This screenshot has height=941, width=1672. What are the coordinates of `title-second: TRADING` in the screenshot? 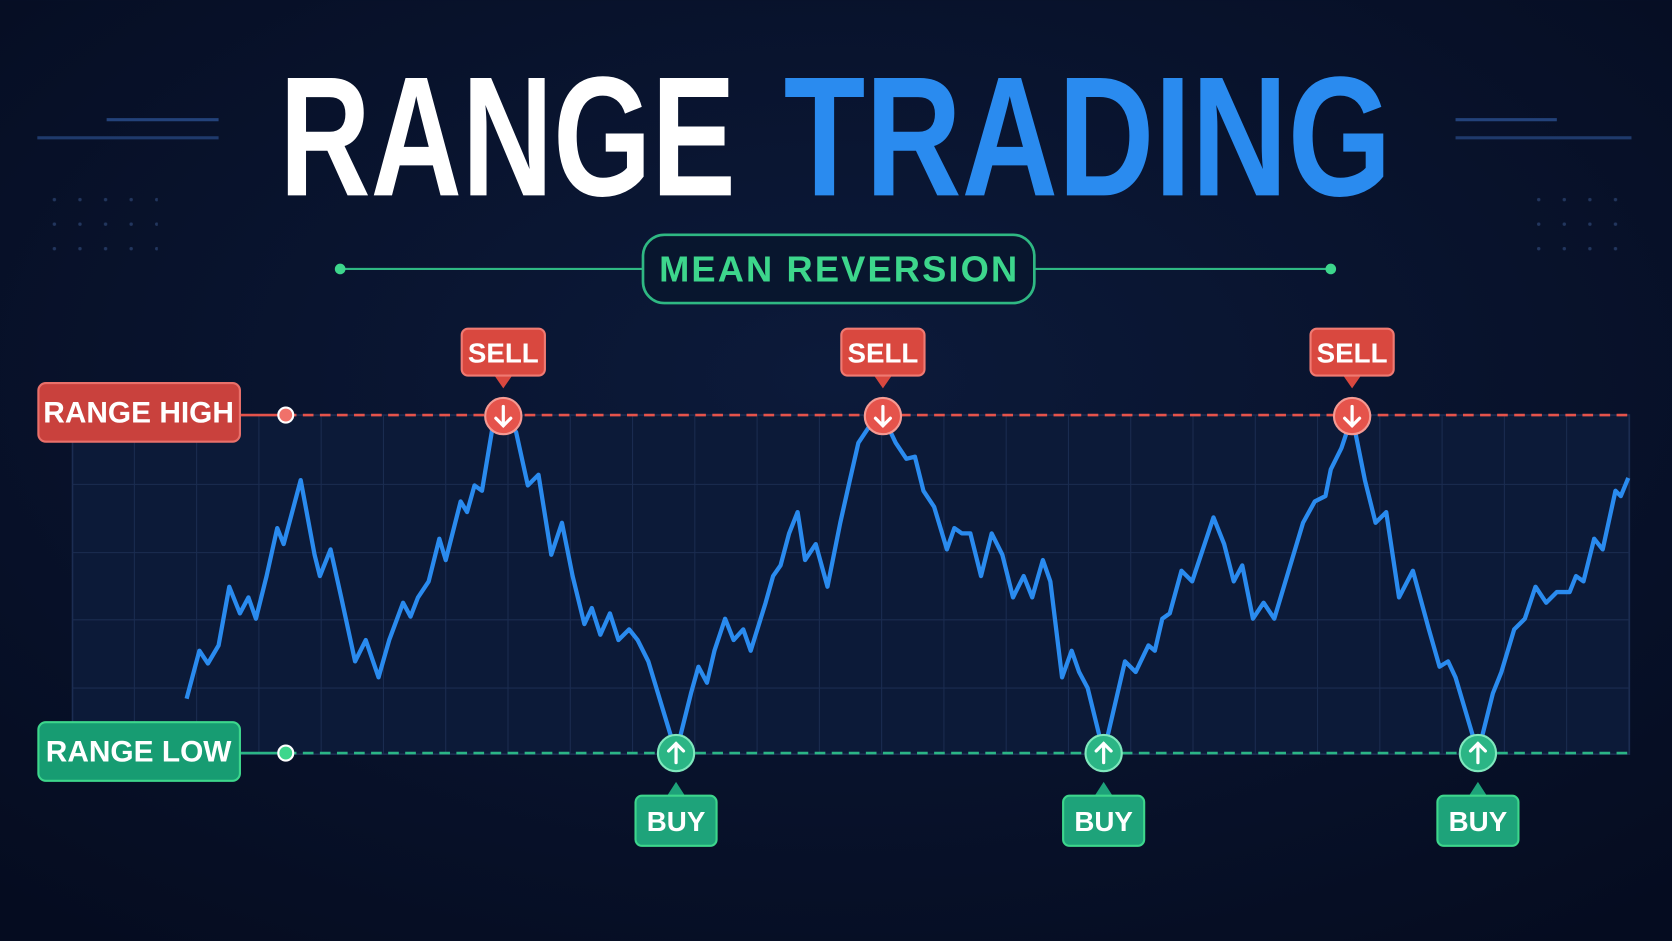 It's located at (1088, 137).